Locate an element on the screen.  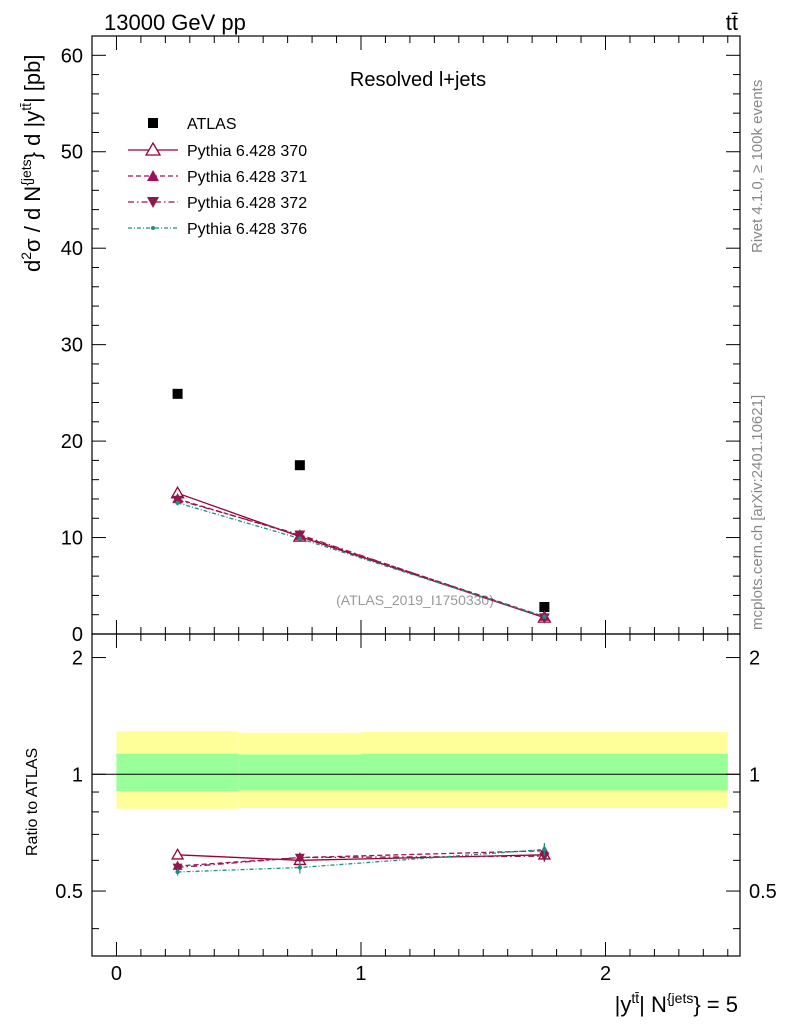
main-ytick-label: 30 is located at coordinates (72, 346).